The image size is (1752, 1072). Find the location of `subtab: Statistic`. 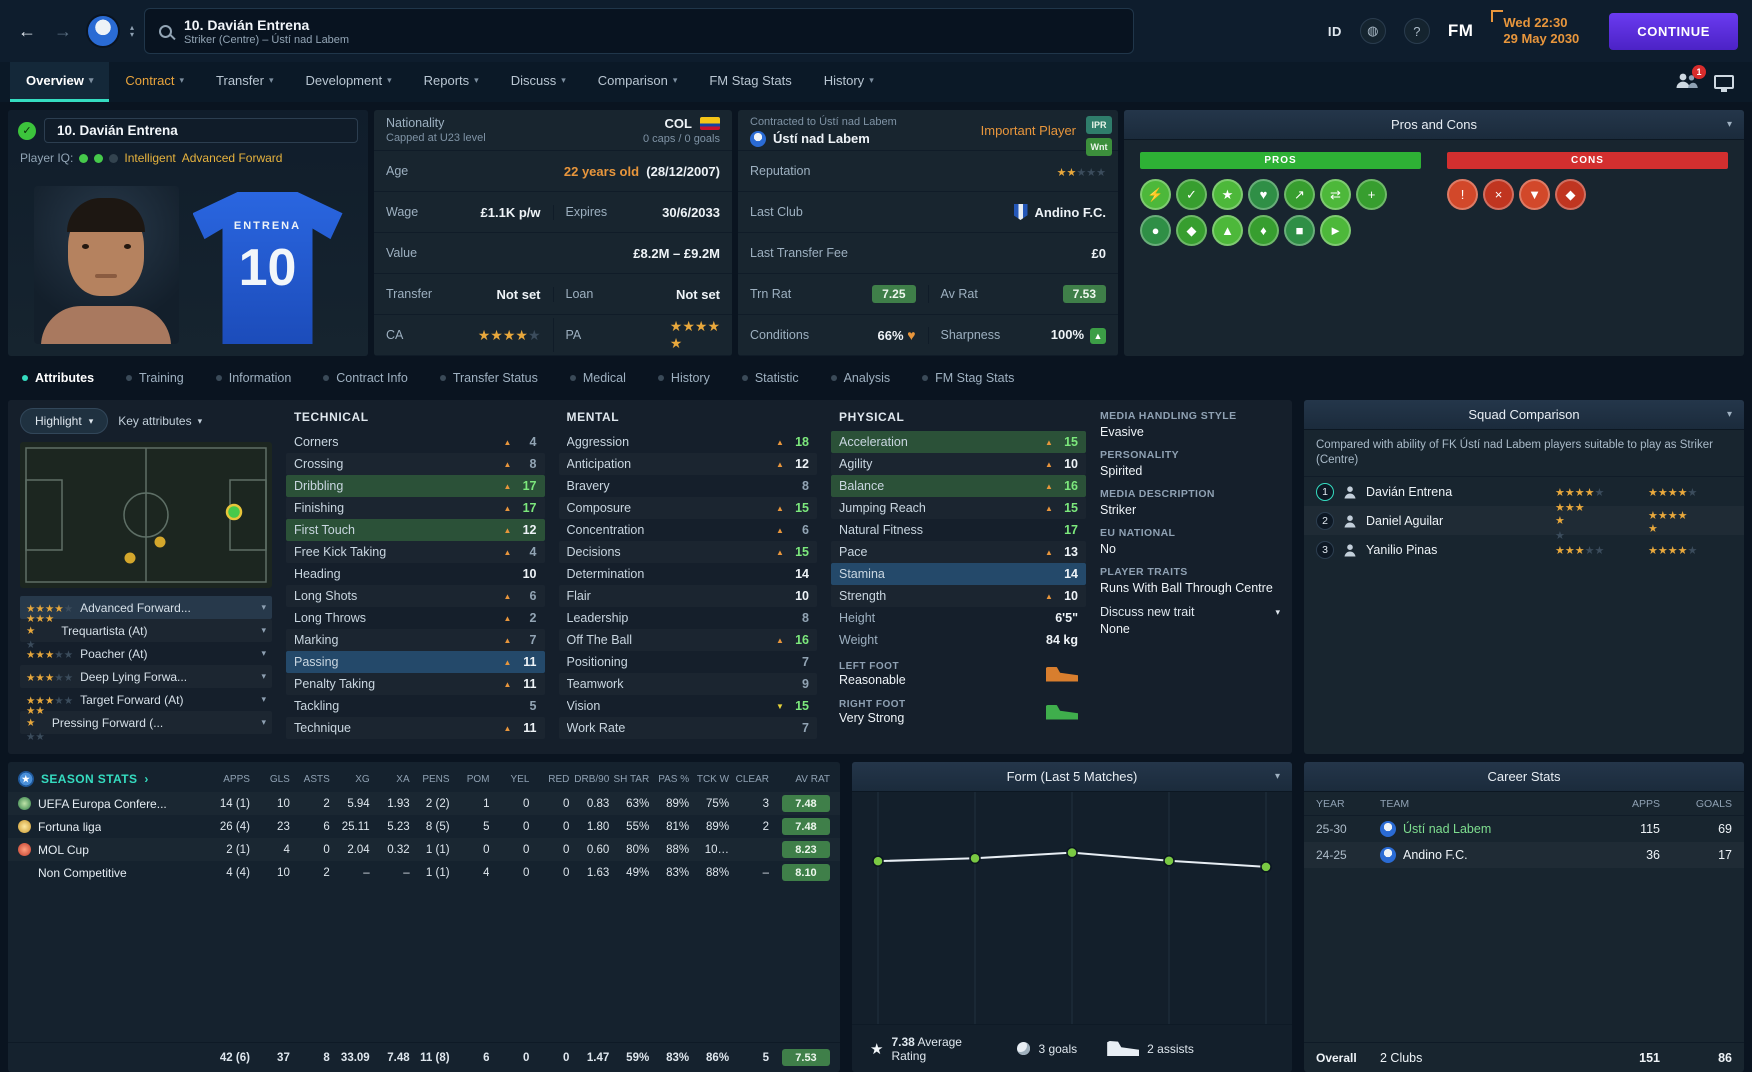

subtab: Statistic is located at coordinates (770, 378).